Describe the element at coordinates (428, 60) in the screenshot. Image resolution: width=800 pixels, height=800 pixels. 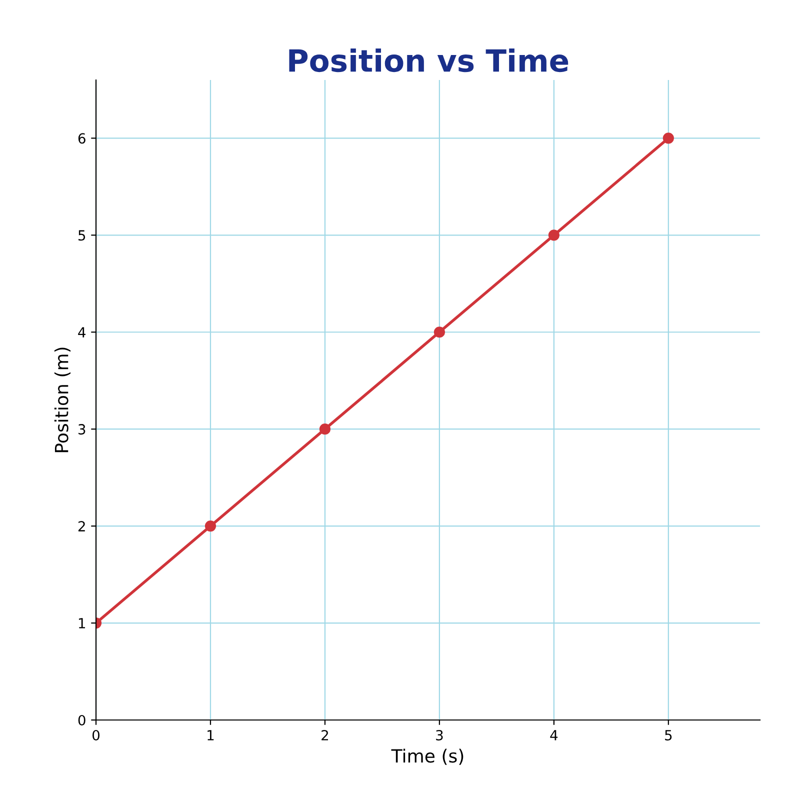
I see `chart-title: Position vs Time` at that location.